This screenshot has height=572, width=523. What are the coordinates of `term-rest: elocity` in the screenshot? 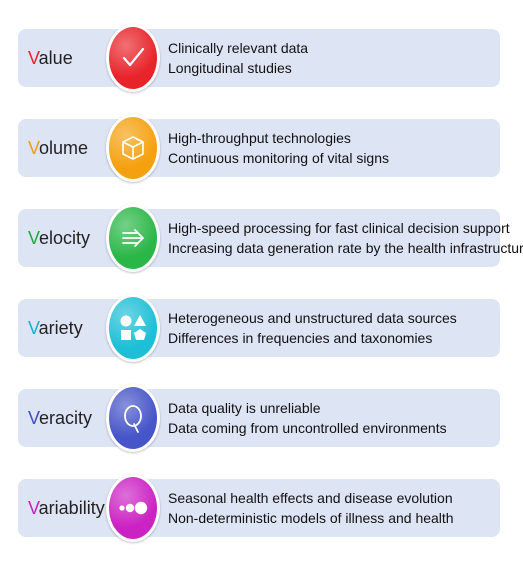 It's located at (65, 238).